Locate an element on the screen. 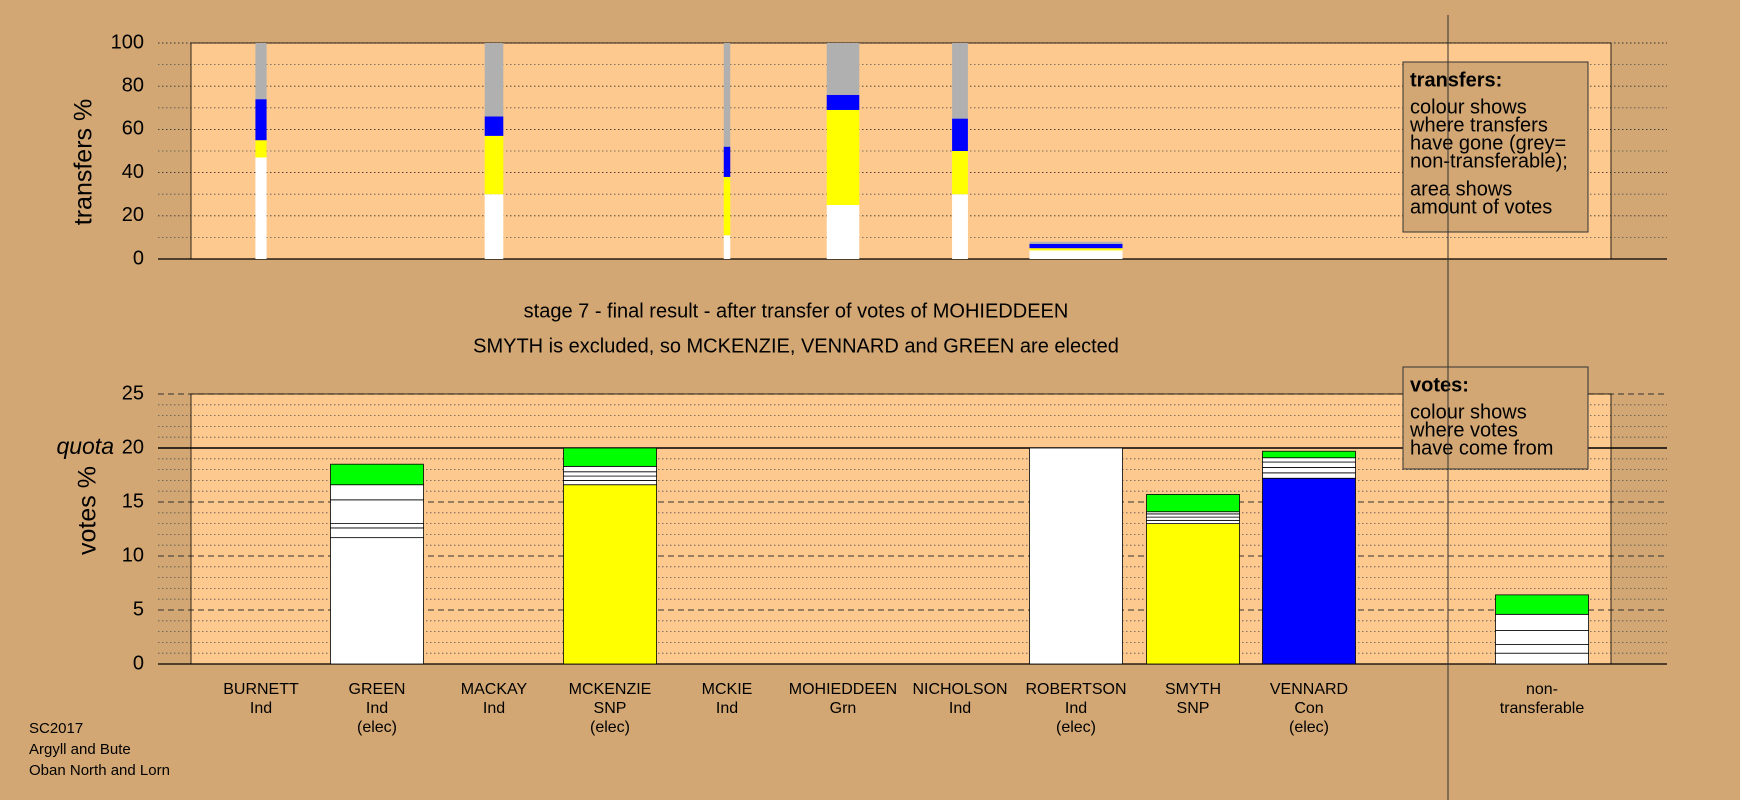 The height and width of the screenshot is (800, 1740). y-tick-label: 25 is located at coordinates (133, 393).